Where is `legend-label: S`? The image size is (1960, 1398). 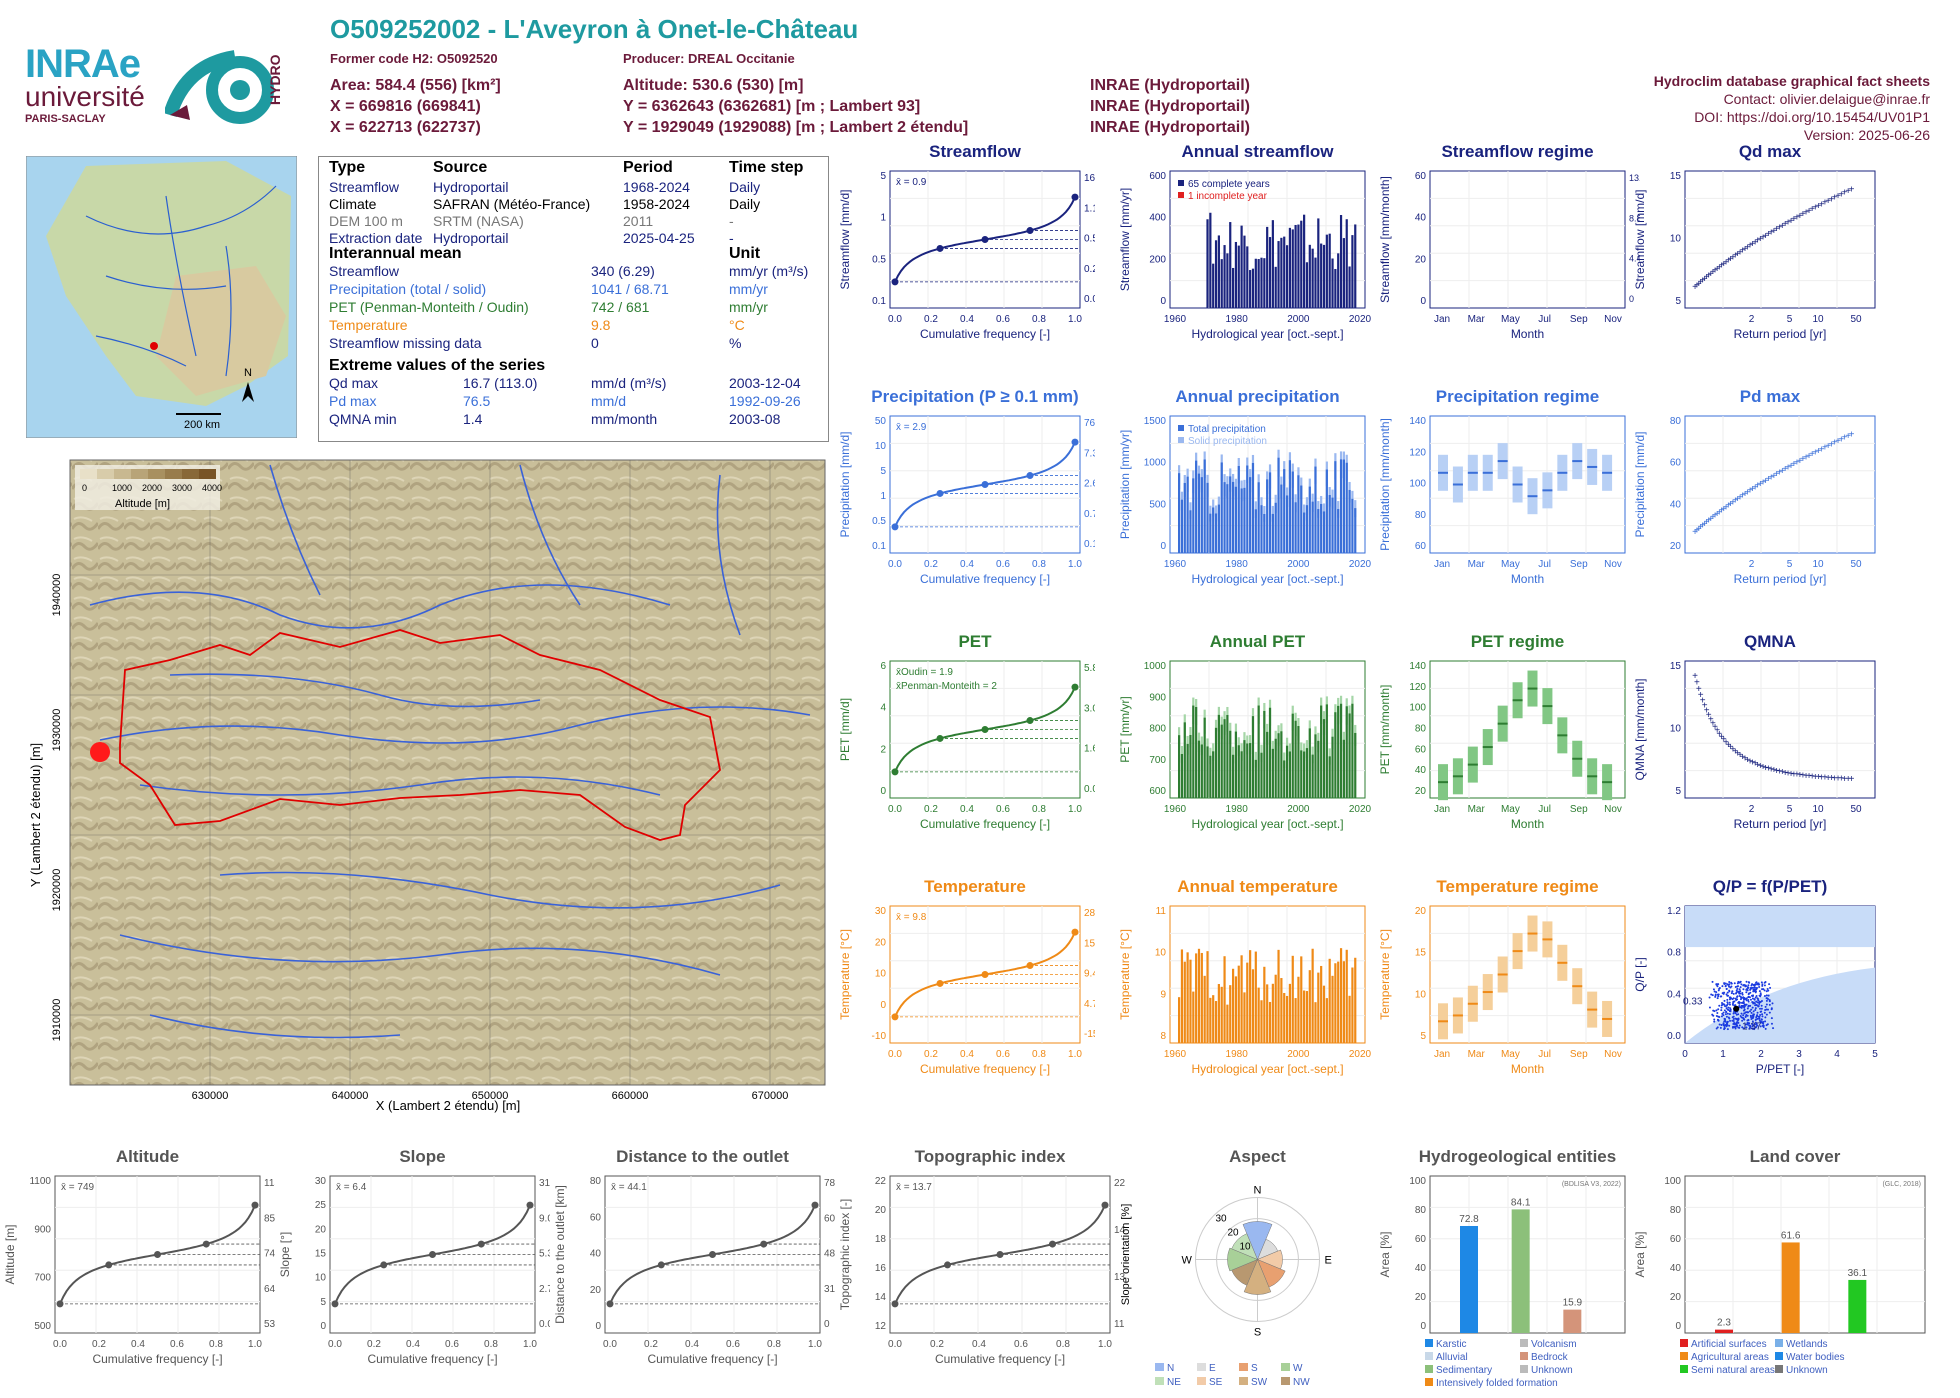 legend-label: S is located at coordinates (1254, 1368).